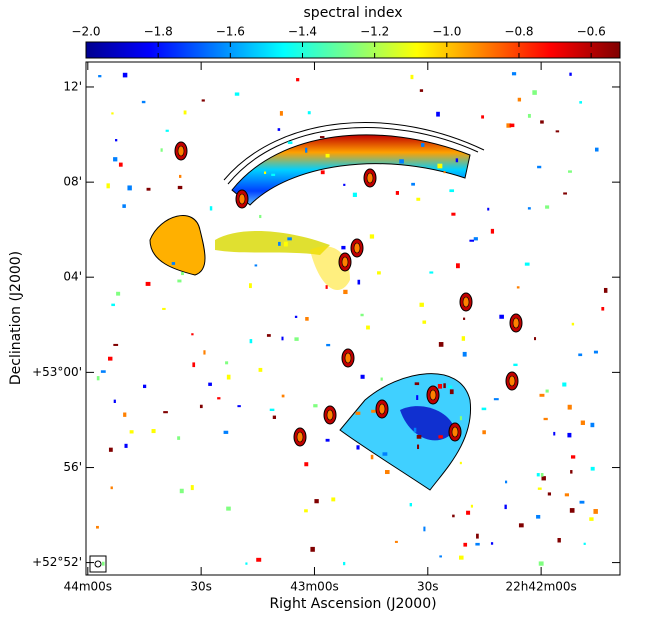 The image size is (671, 625). What do you see at coordinates (427, 423) in the screenshot?
I see `relic-south-core` at bounding box center [427, 423].